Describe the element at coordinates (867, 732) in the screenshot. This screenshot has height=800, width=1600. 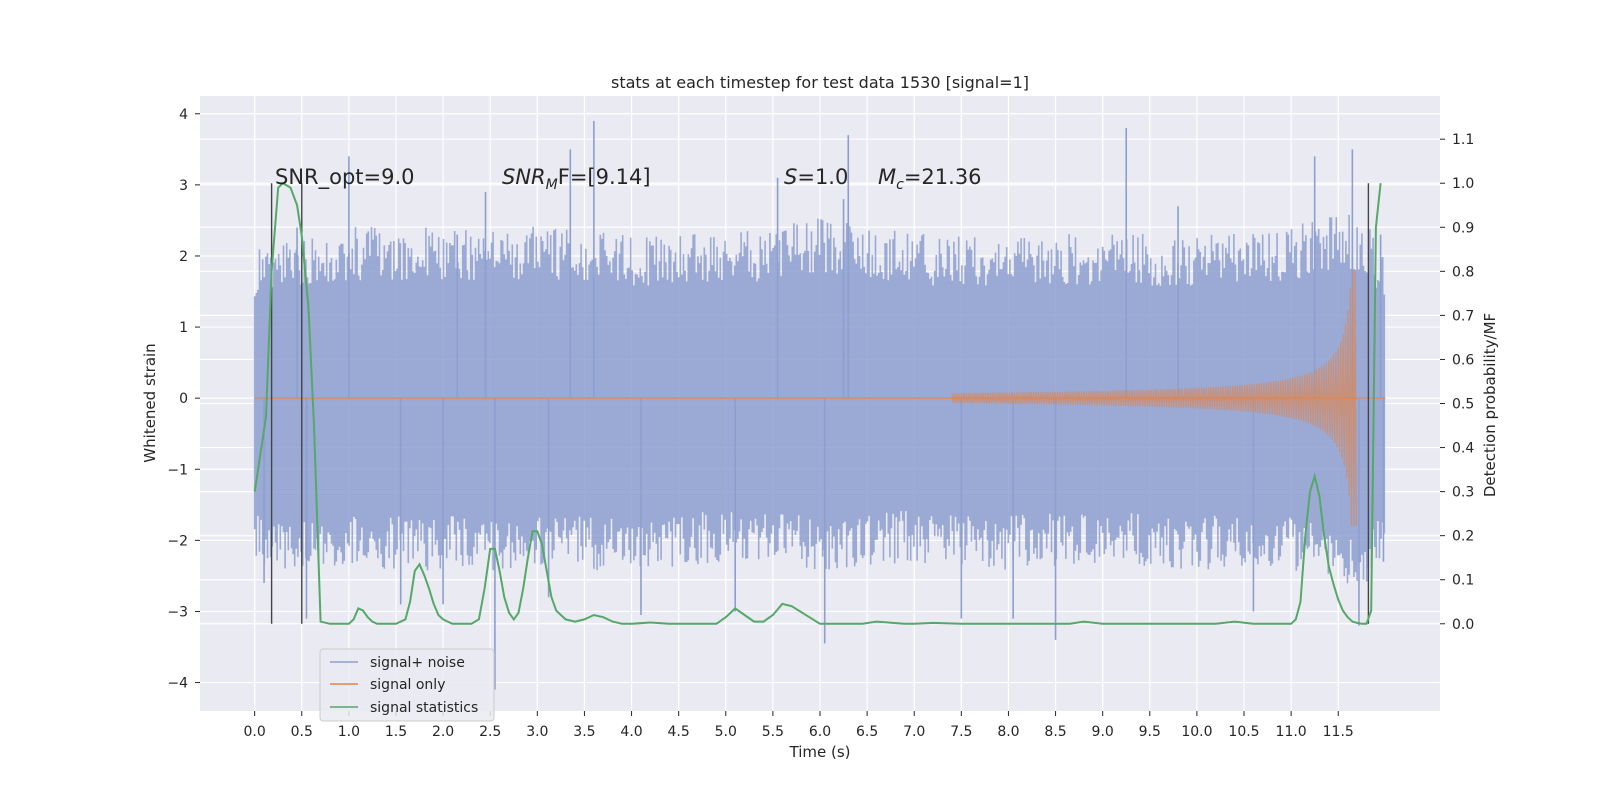
I see `x-tick-label: 6.5` at that location.